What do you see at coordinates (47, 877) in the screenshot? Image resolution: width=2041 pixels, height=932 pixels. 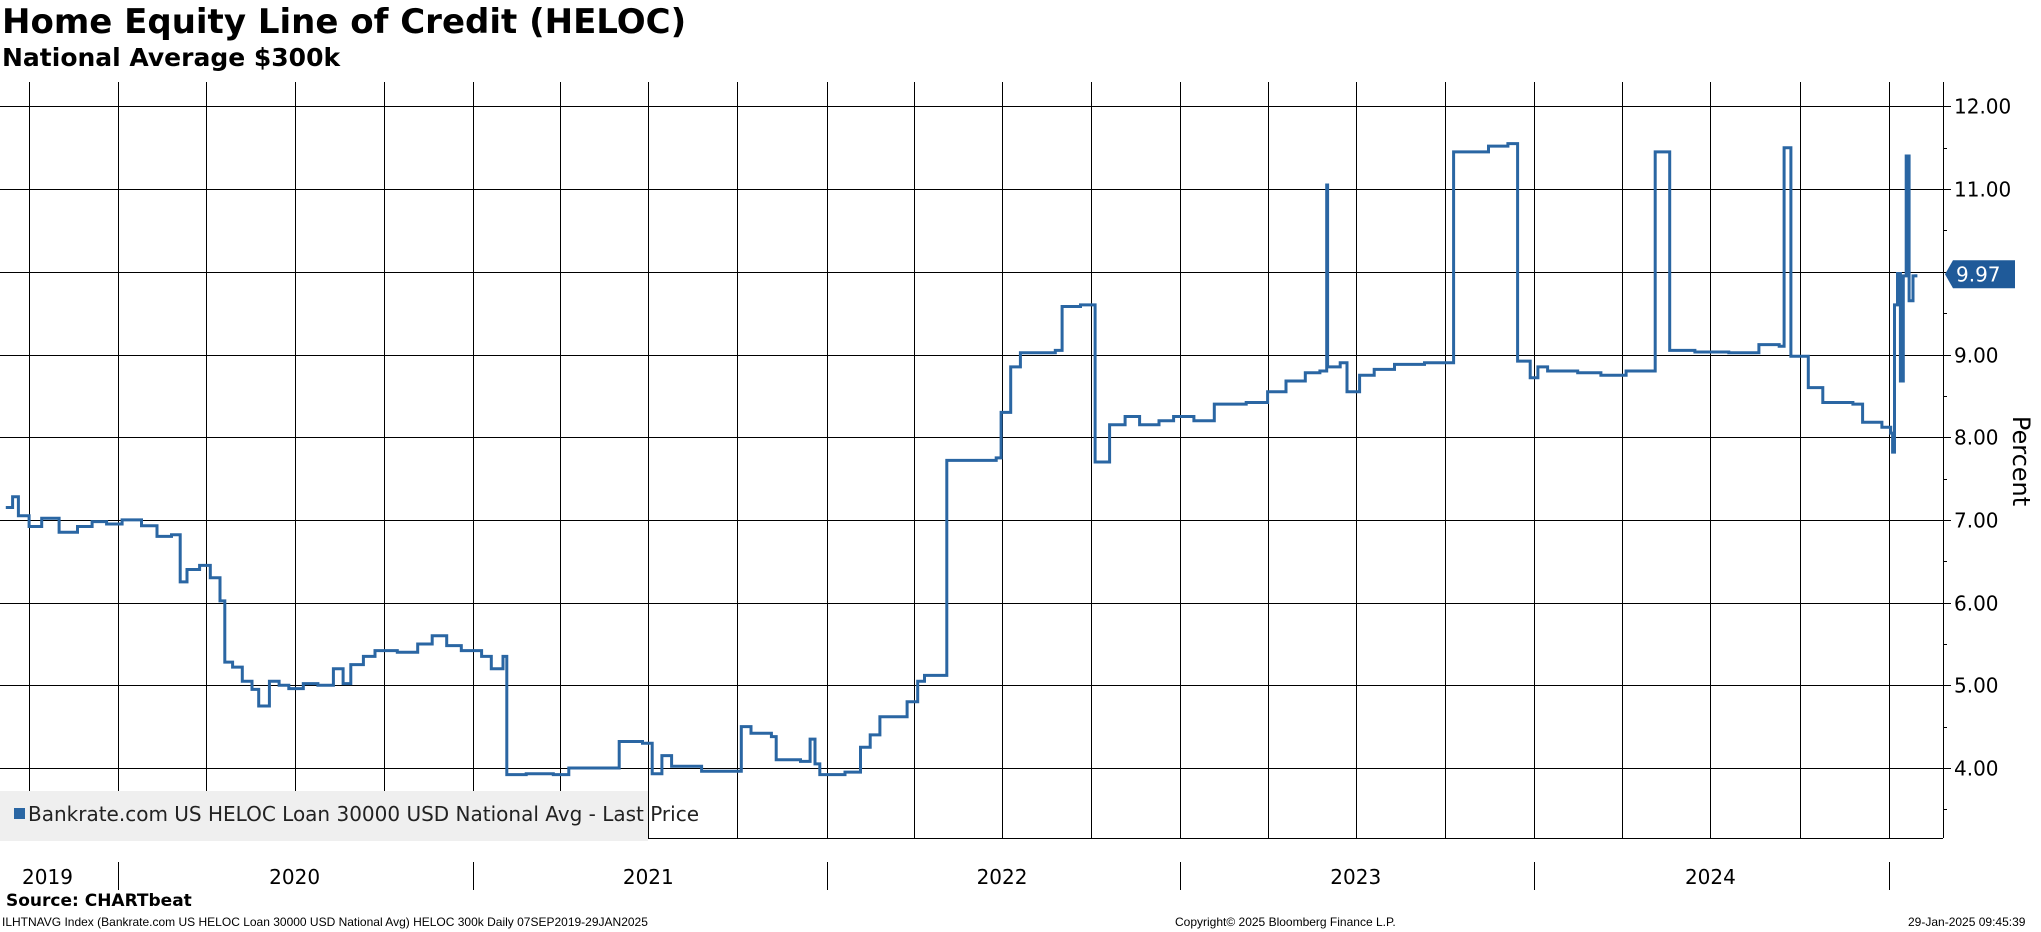 I see `x-year-label: 2019` at bounding box center [47, 877].